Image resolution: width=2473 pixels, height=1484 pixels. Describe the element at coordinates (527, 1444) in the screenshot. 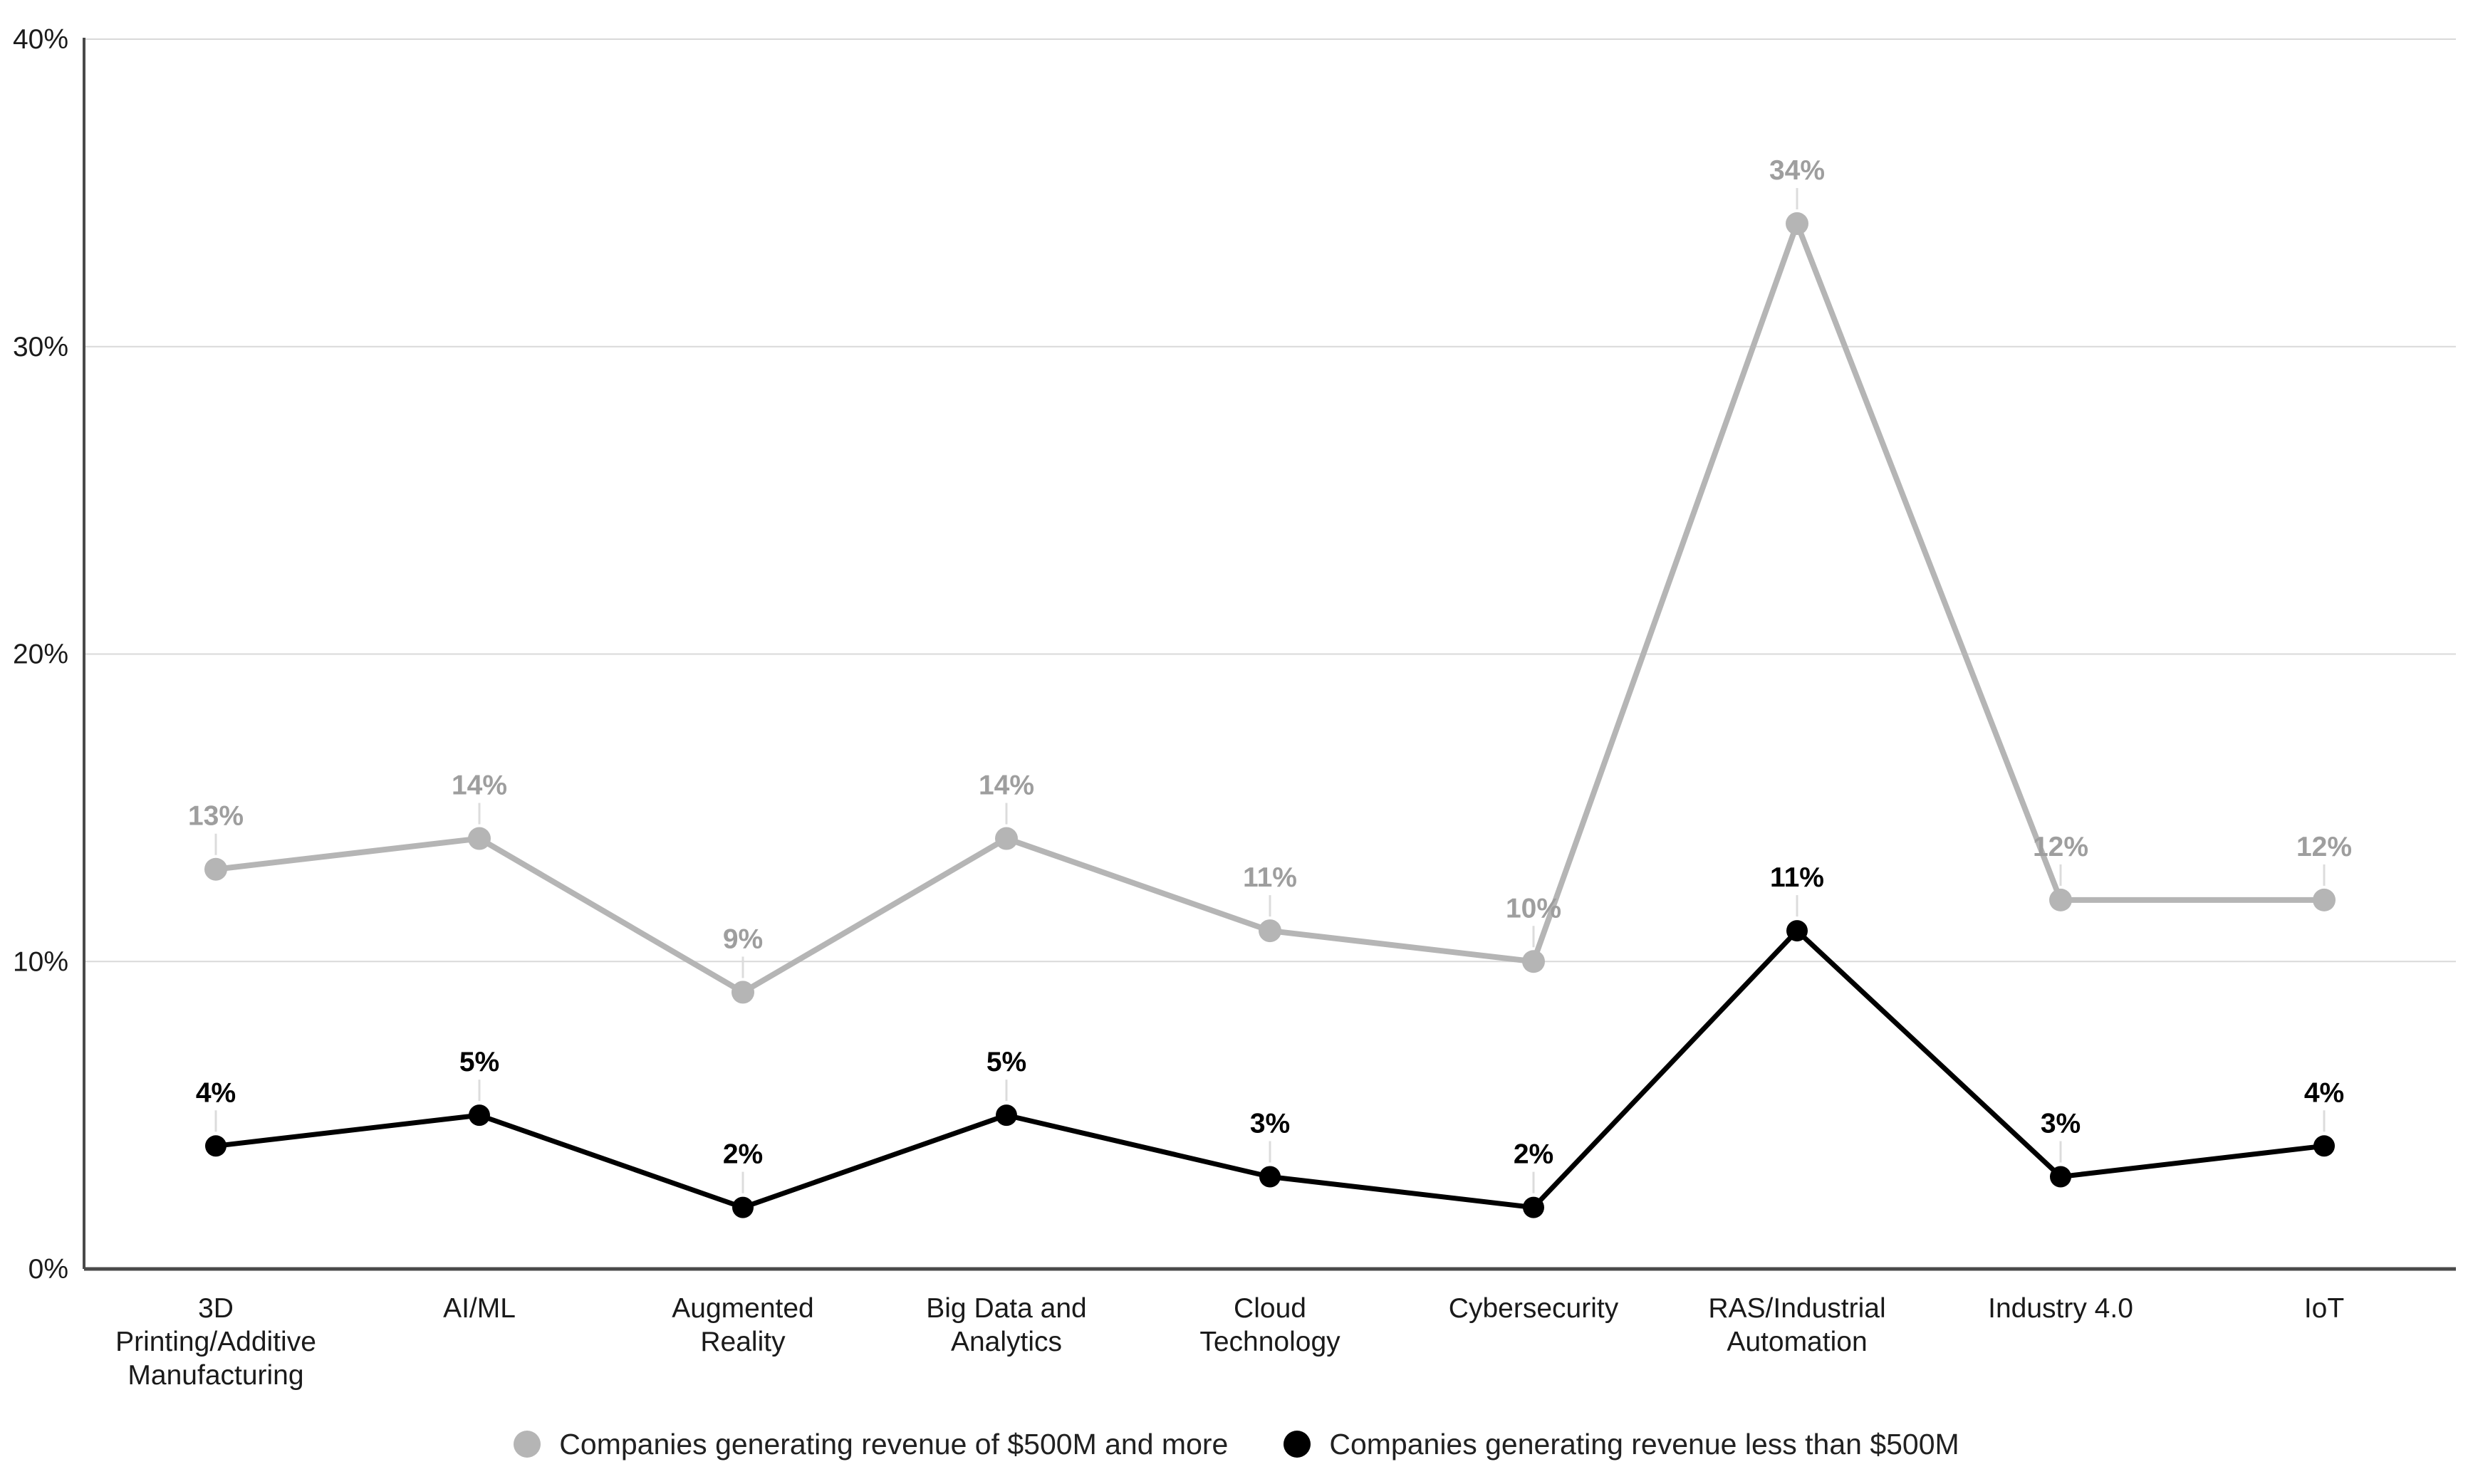

I see `legend-marker-gray-dot-icon` at that location.